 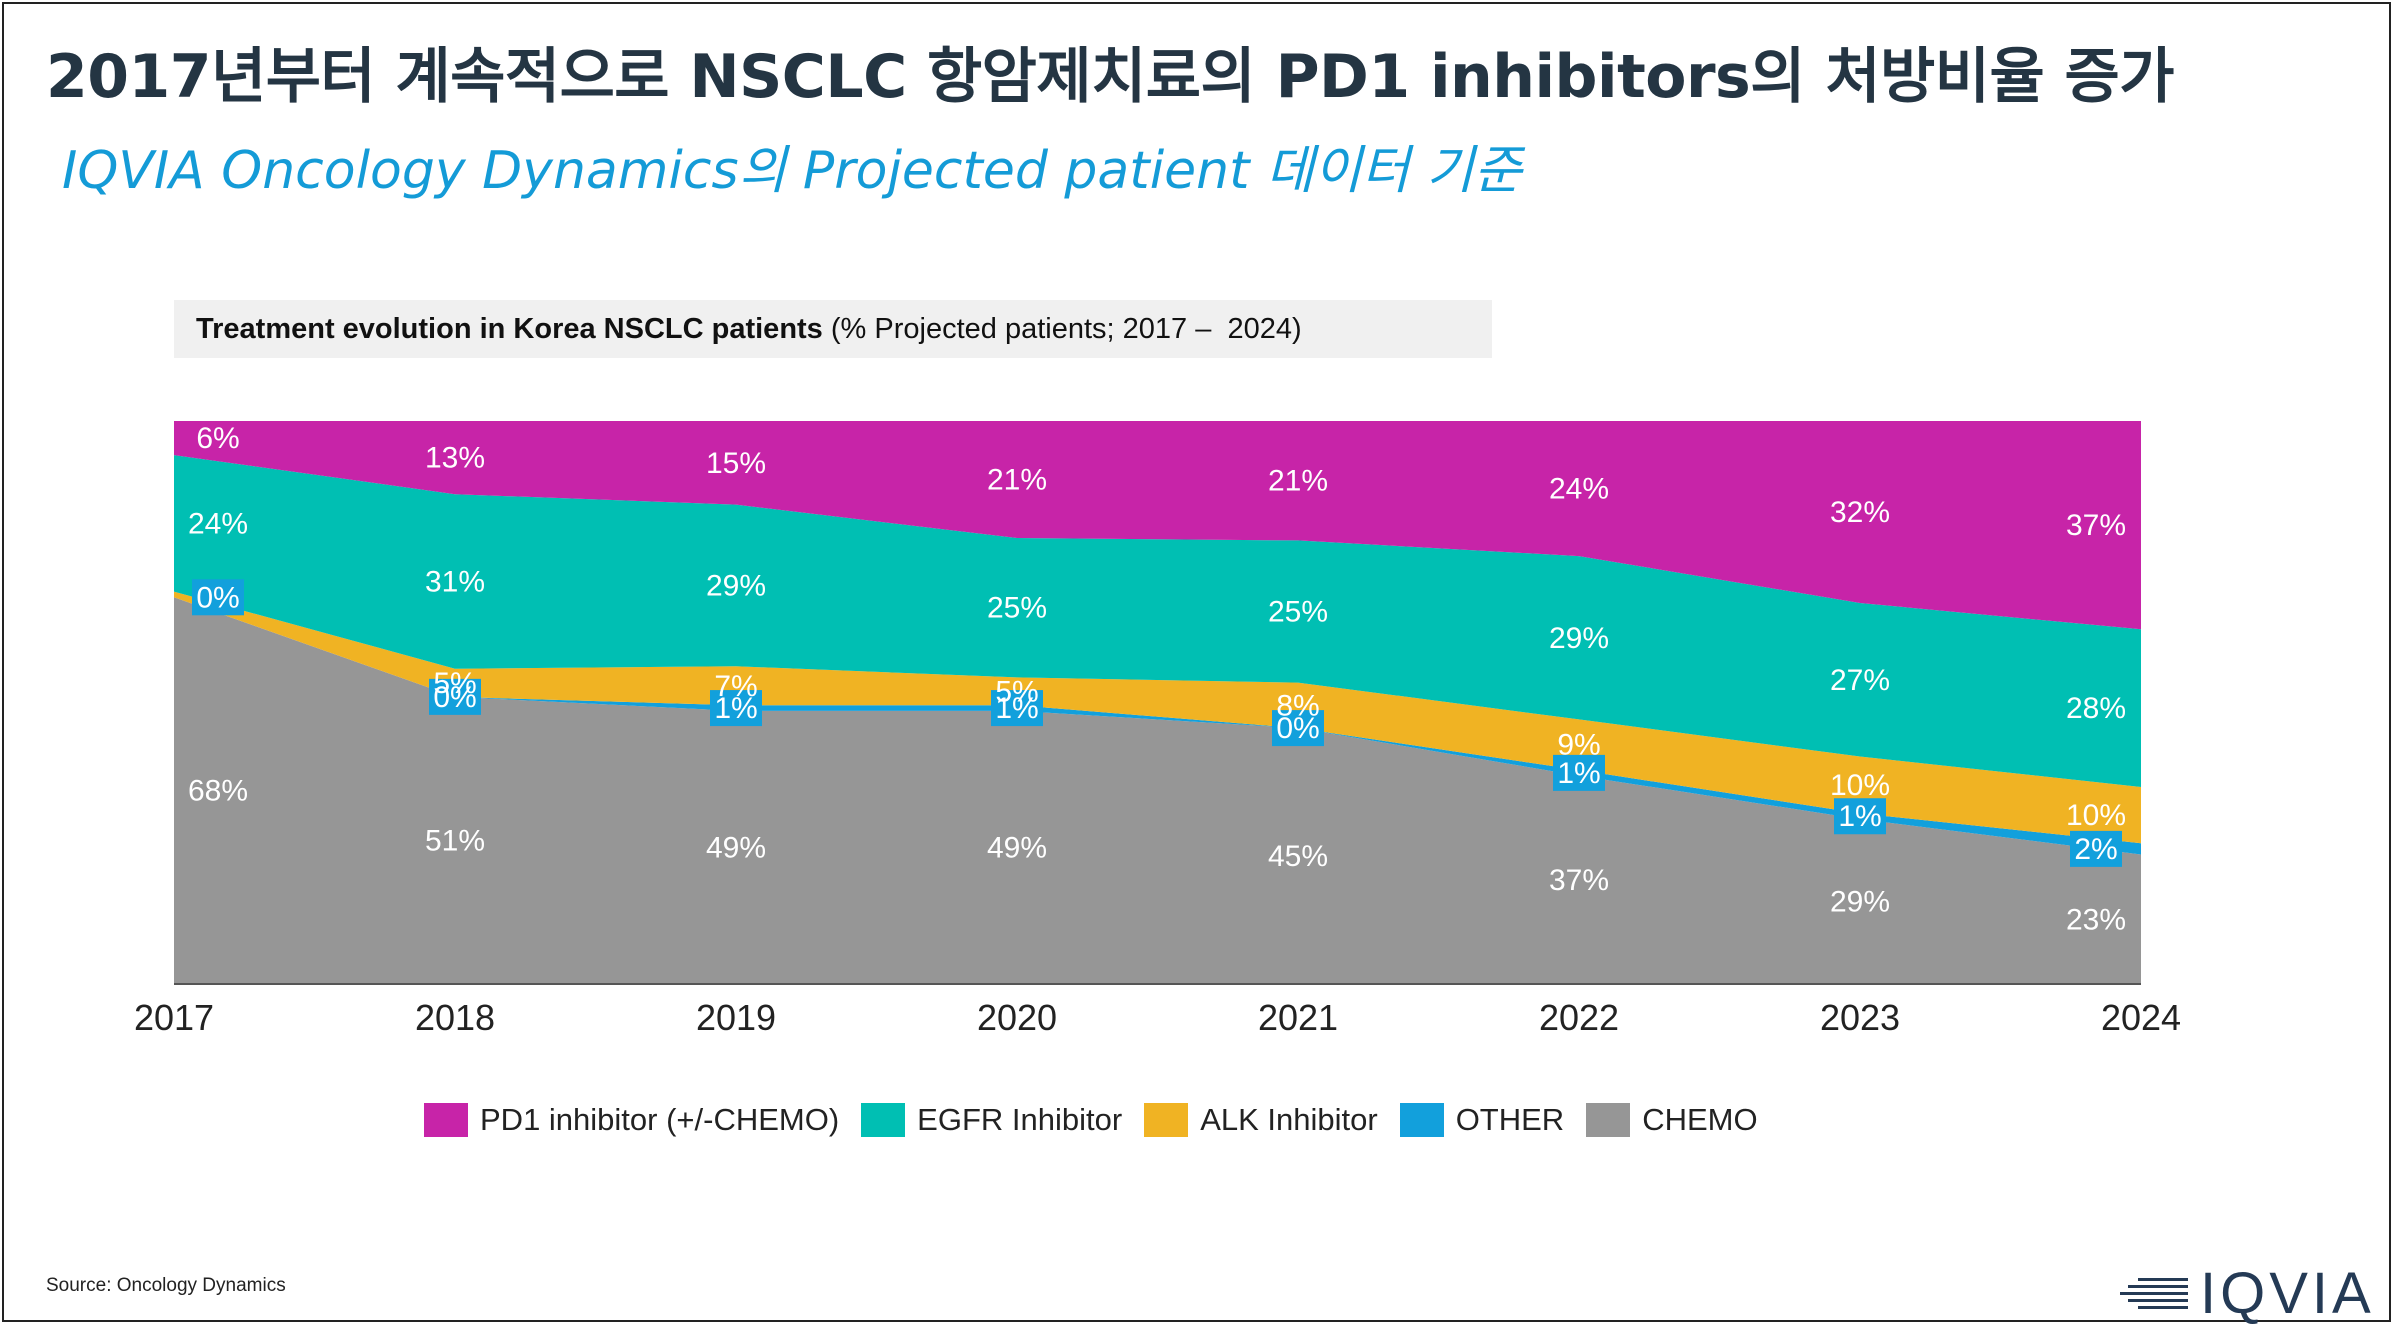 What do you see at coordinates (1510, 1119) in the screenshot?
I see `legend-label: OTHER` at bounding box center [1510, 1119].